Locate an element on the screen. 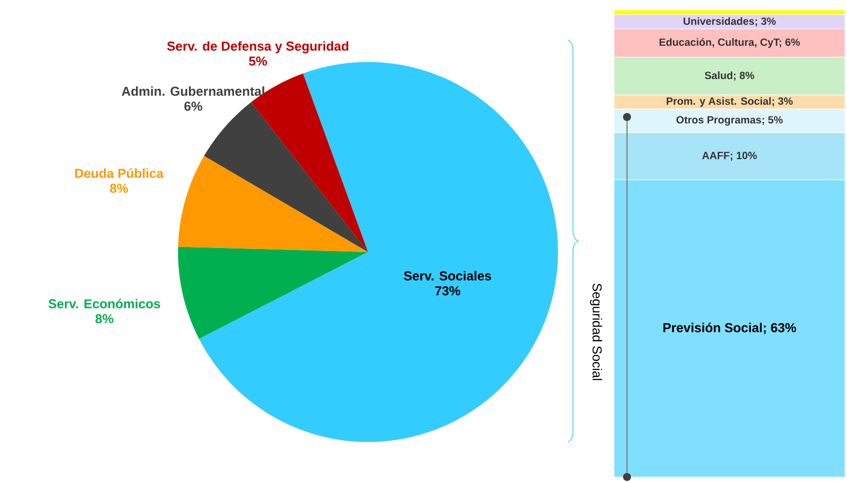 The width and height of the screenshot is (847, 482). data-label: AAFF; 10% is located at coordinates (729, 156).